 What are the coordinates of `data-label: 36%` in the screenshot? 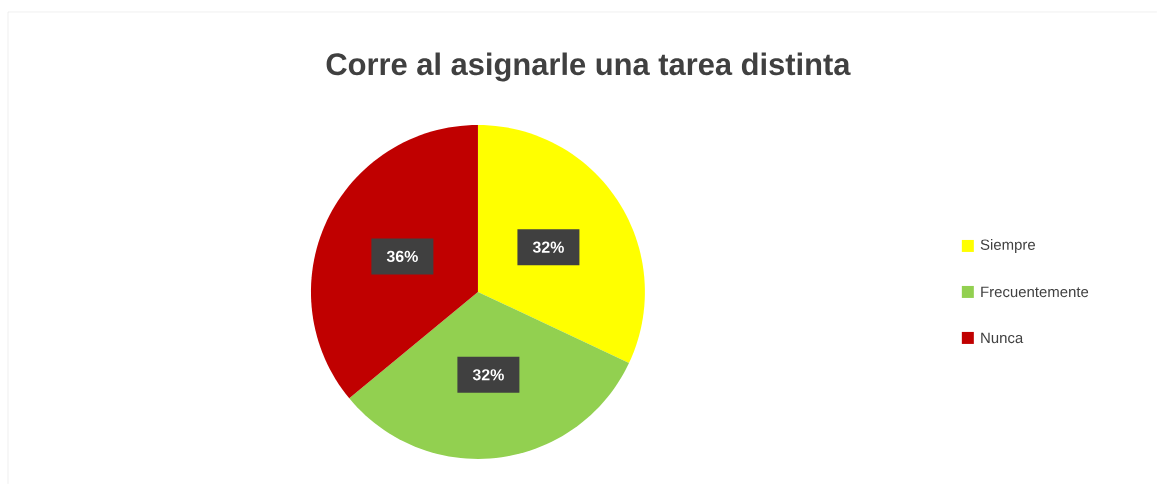 It's located at (402, 256).